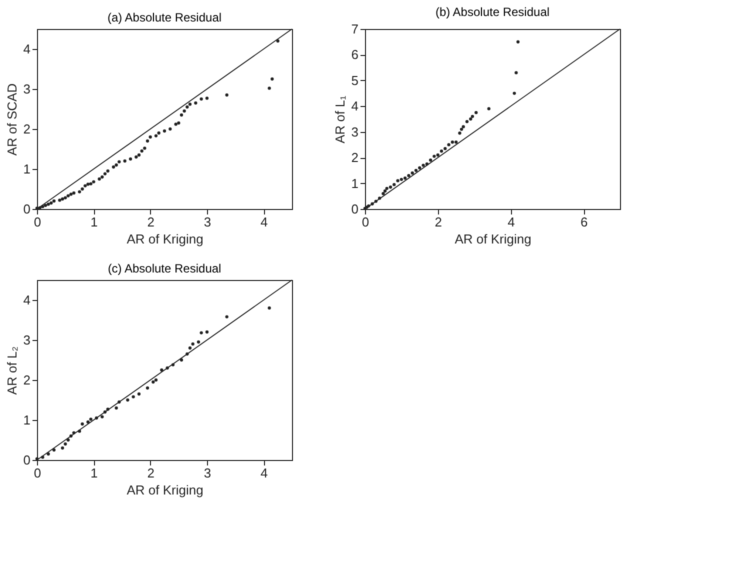 Image resolution: width=748 pixels, height=583 pixels. I want to click on y-tick-label: 7, so click(354, 29).